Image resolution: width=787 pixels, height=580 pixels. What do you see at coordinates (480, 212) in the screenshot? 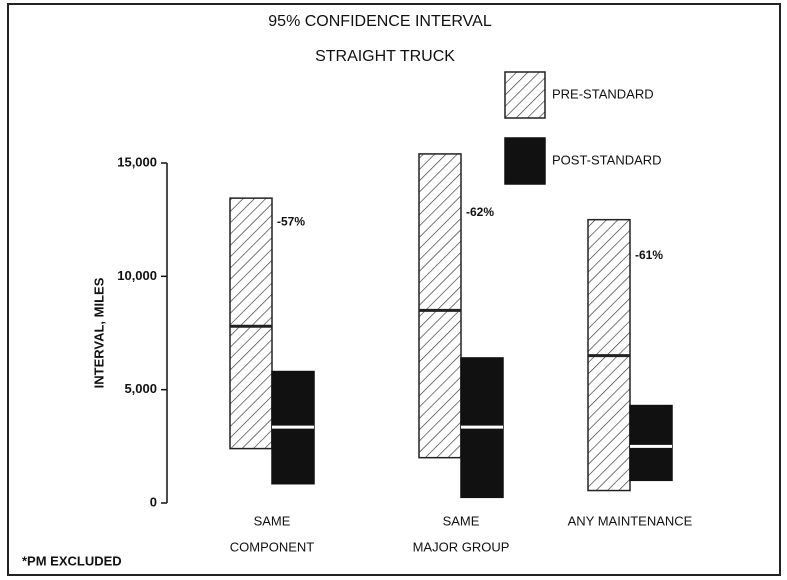
I see `annotation: -62%` at bounding box center [480, 212].